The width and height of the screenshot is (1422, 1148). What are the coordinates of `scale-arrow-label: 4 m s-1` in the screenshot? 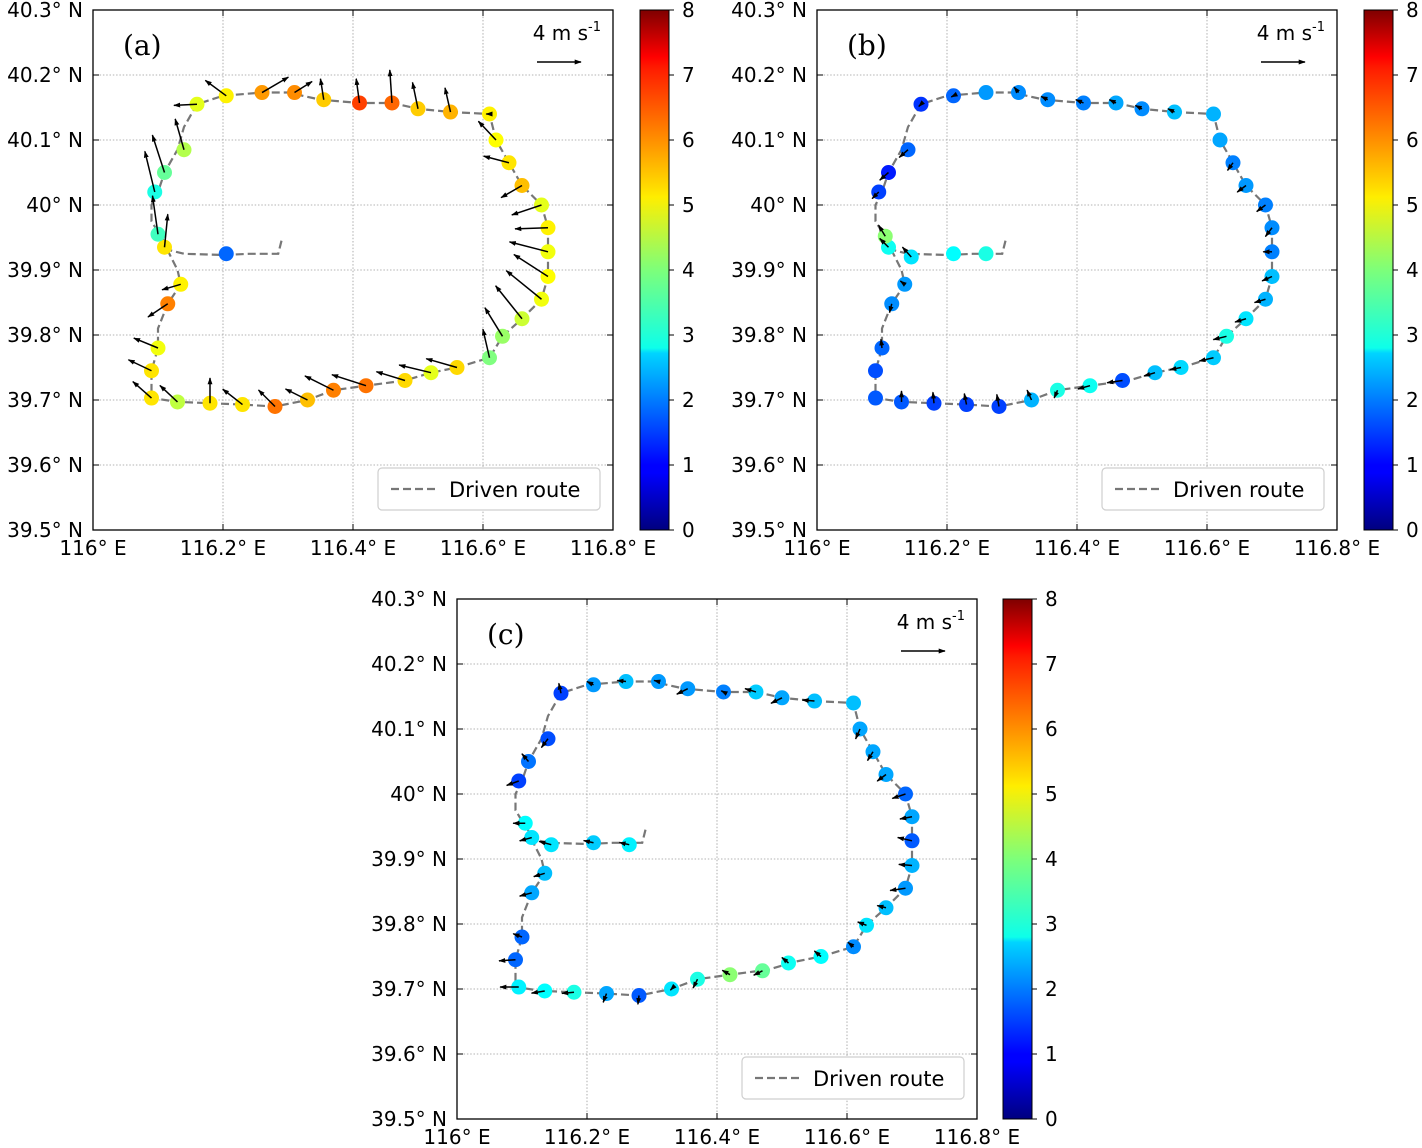 It's located at (1291, 32).